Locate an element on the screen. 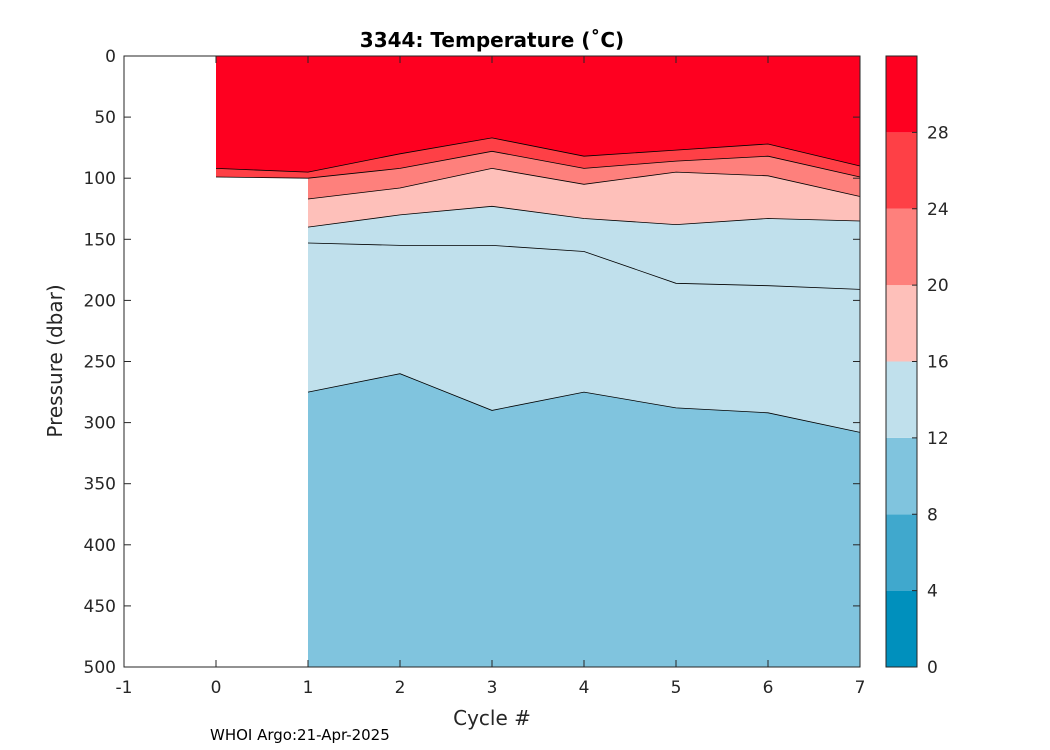 The image size is (1050, 750). colorbar-tick-label: 24 is located at coordinates (938, 210).